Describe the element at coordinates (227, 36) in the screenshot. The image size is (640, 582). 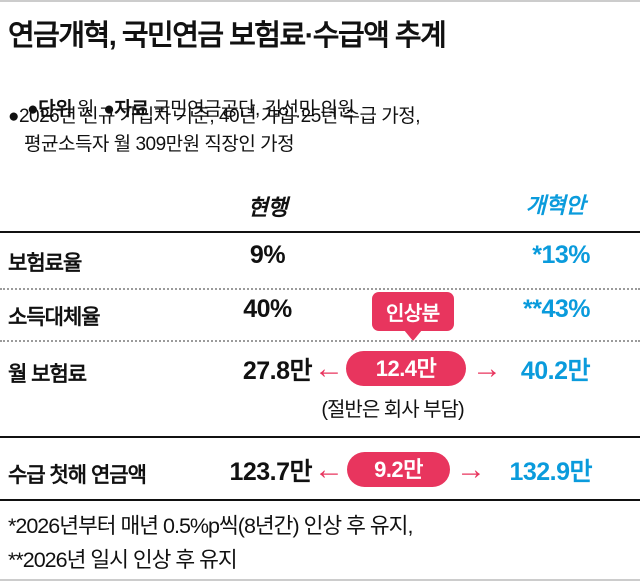
I see `chart-title: 연금개혁, 국민연금 보험료·수급액 추계` at that location.